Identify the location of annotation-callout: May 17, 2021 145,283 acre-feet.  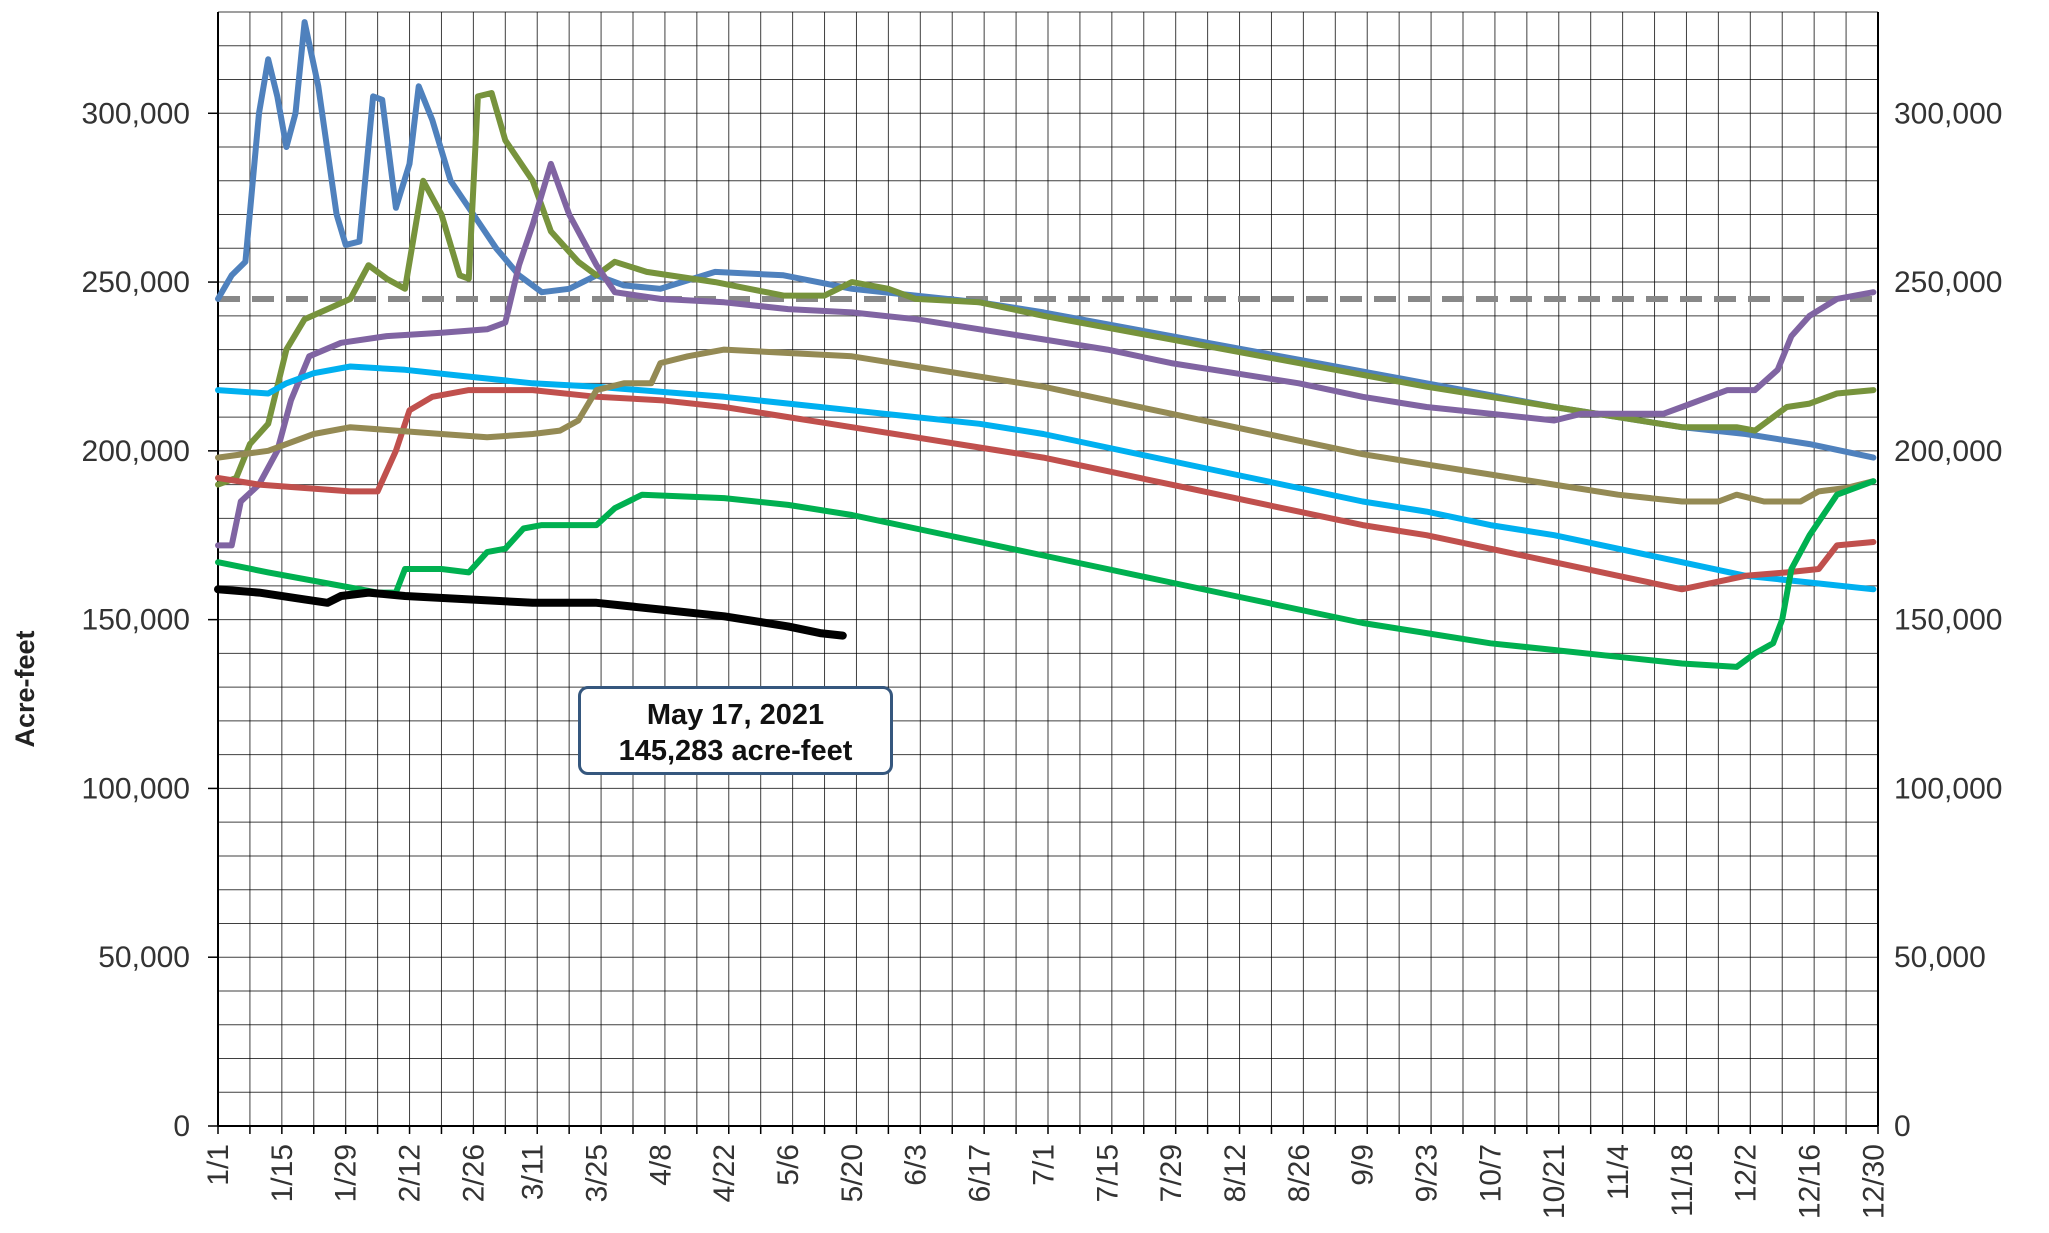
(735, 730).